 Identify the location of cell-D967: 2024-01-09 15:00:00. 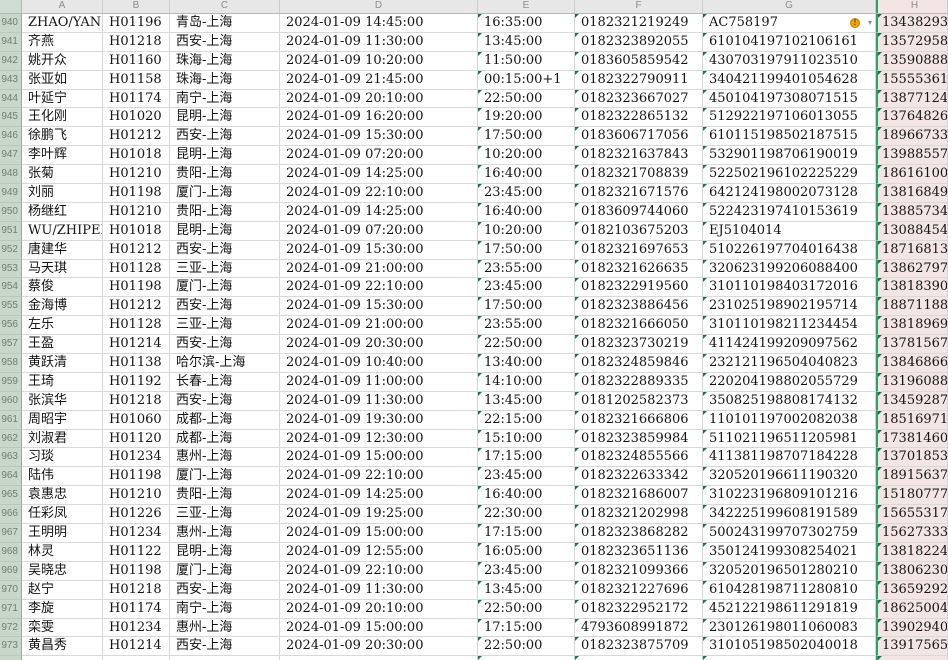
(379, 533).